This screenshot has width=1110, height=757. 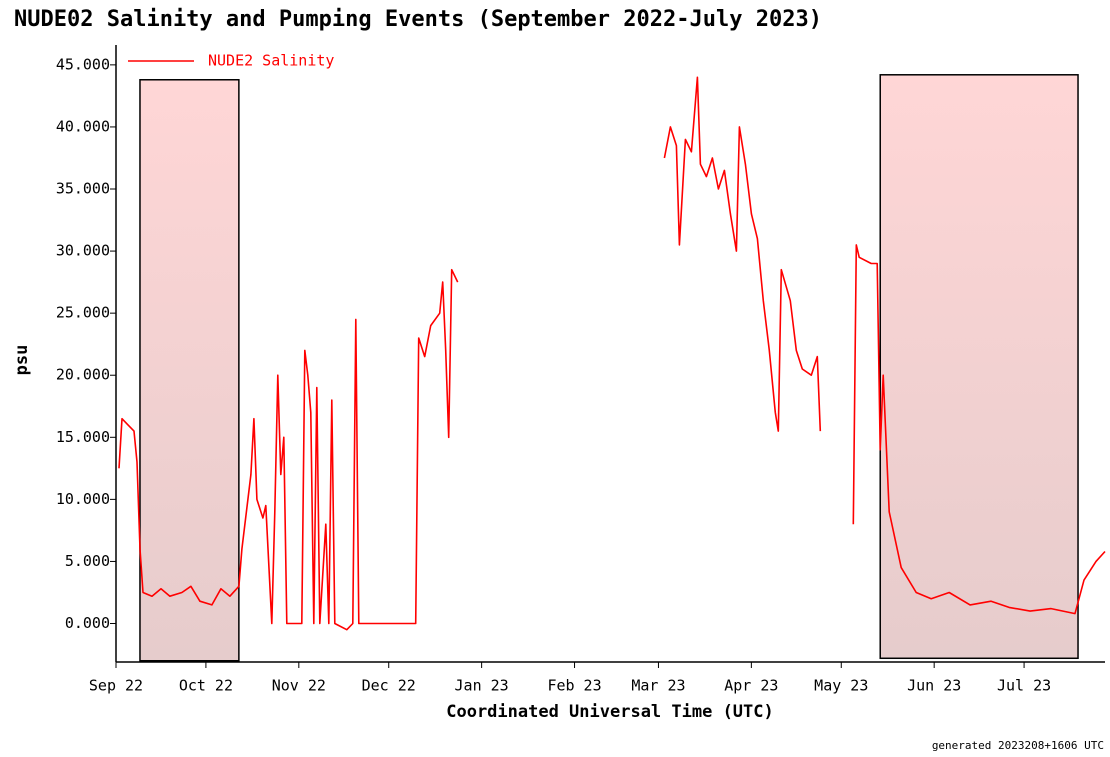 I want to click on y-tick-label: 5.000, so click(x=87, y=561).